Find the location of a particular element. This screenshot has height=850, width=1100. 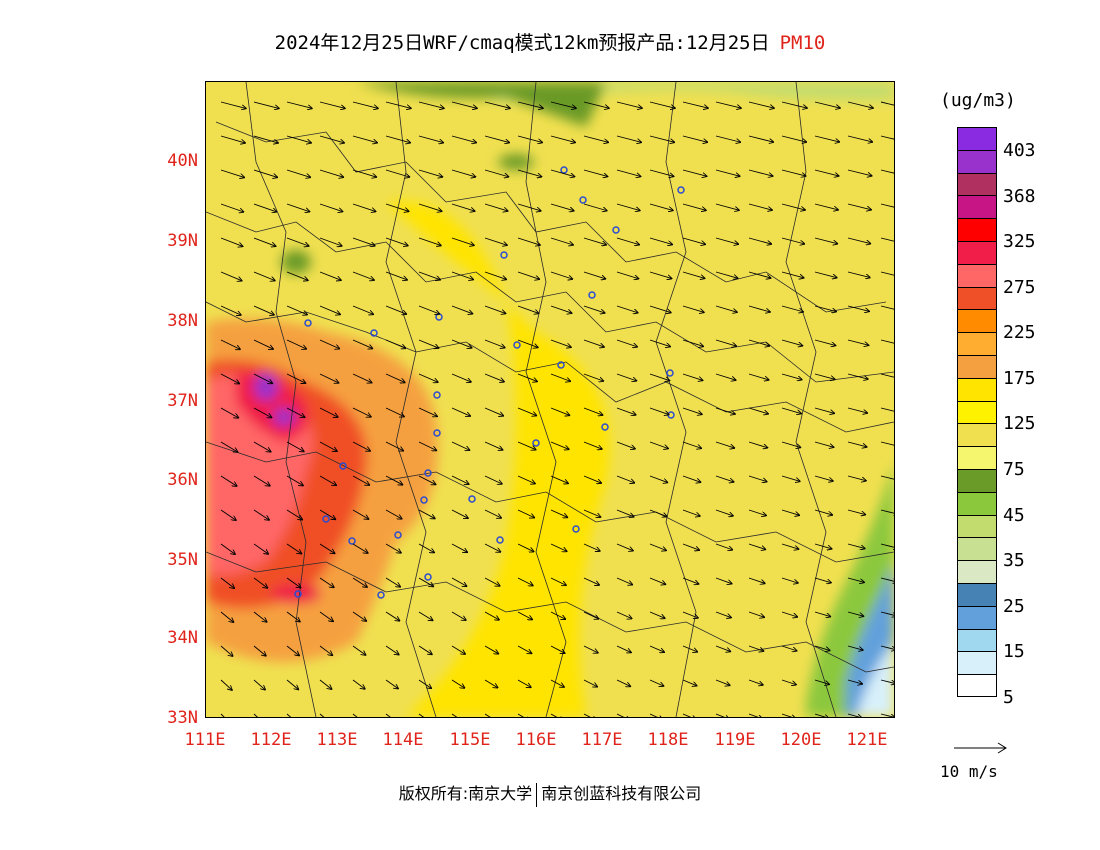

title-text: 2024年12月25日WRF/cmaq模式12km预报产品:12月25日 is located at coordinates (522, 43).